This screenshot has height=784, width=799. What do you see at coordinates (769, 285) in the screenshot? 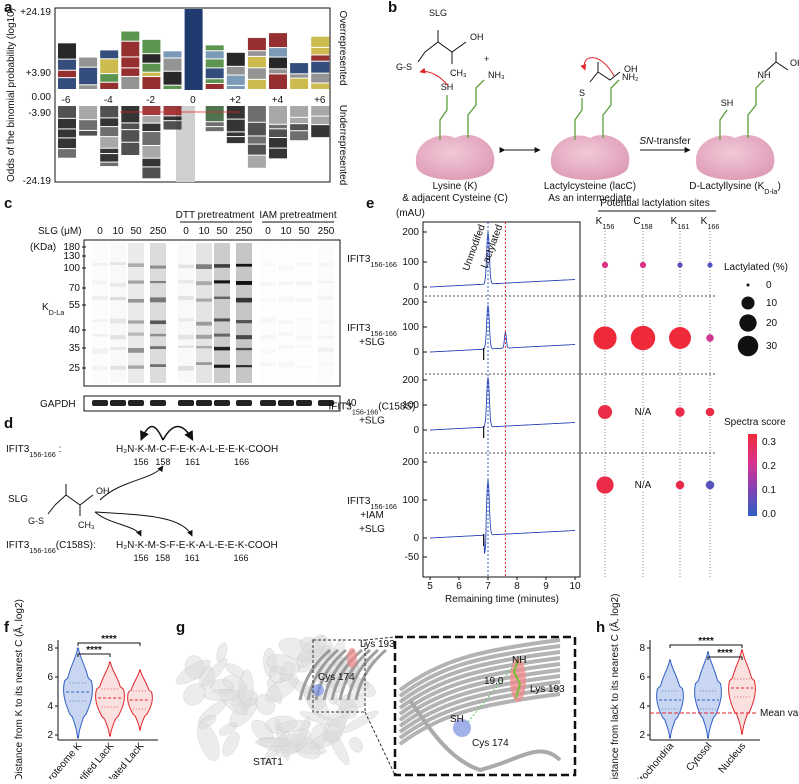
I see `legend-label: 0` at bounding box center [769, 285].